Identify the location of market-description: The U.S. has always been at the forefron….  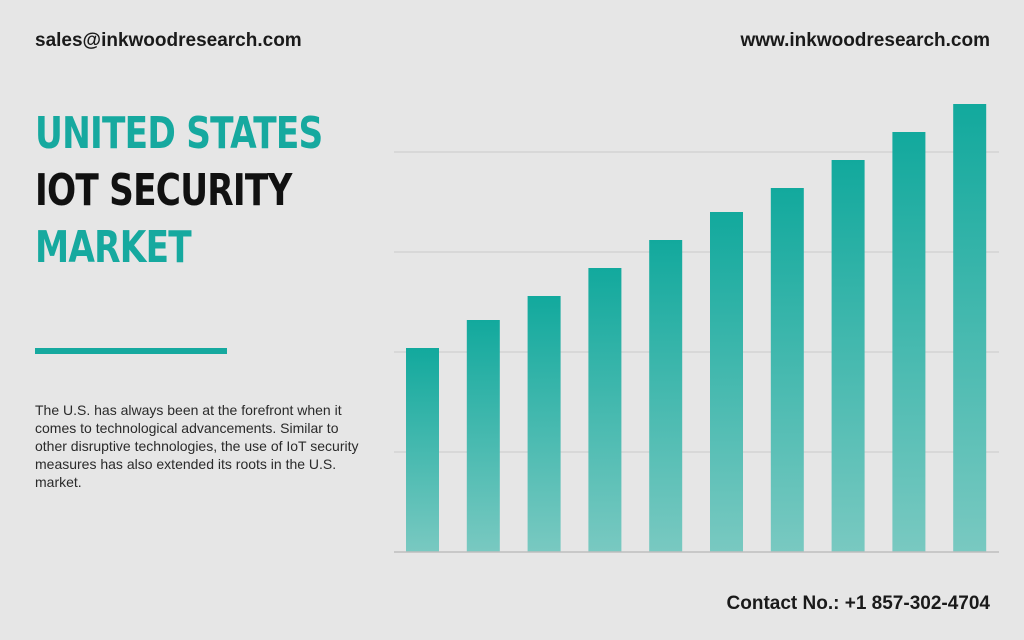
(197, 446).